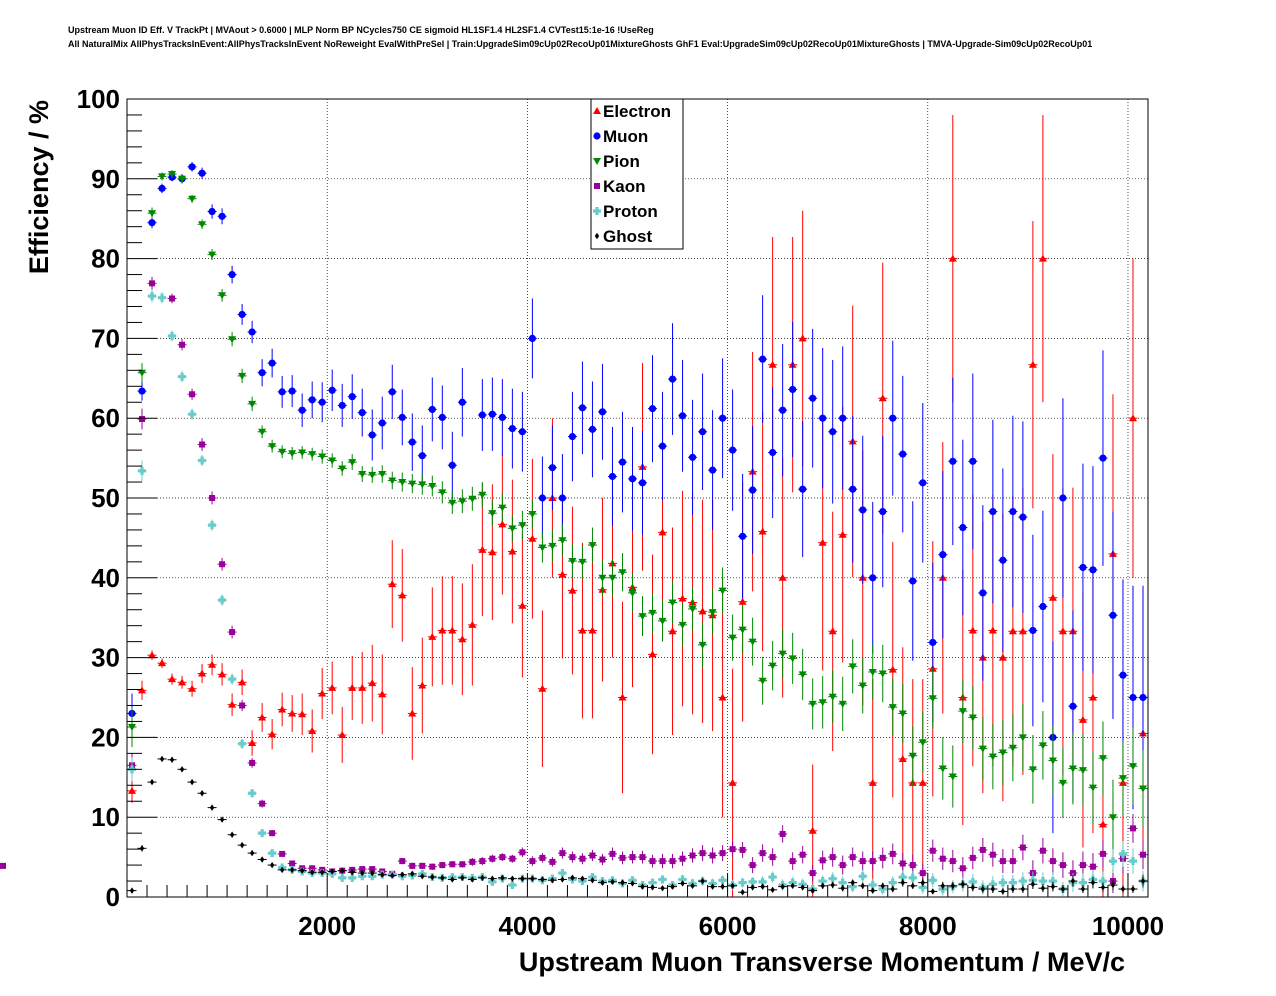 The image size is (1276, 996). What do you see at coordinates (327, 926) in the screenshot?
I see `x-tick-label: 2000` at bounding box center [327, 926].